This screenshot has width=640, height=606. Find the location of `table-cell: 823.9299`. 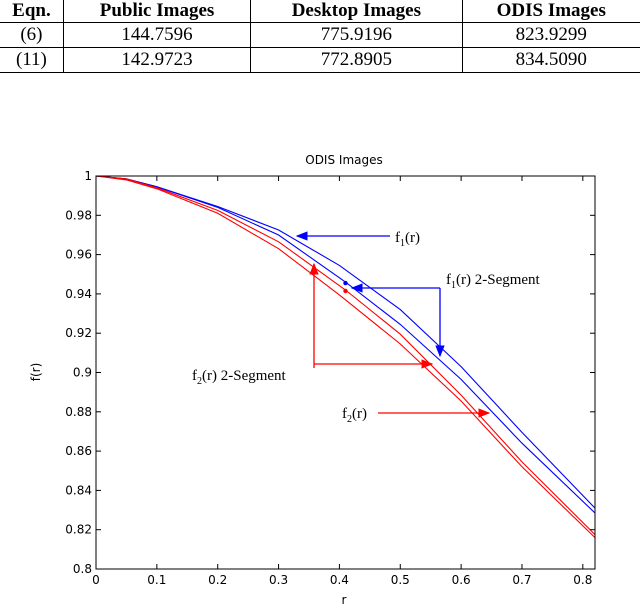

table-cell: 823.9299 is located at coordinates (550, 35).